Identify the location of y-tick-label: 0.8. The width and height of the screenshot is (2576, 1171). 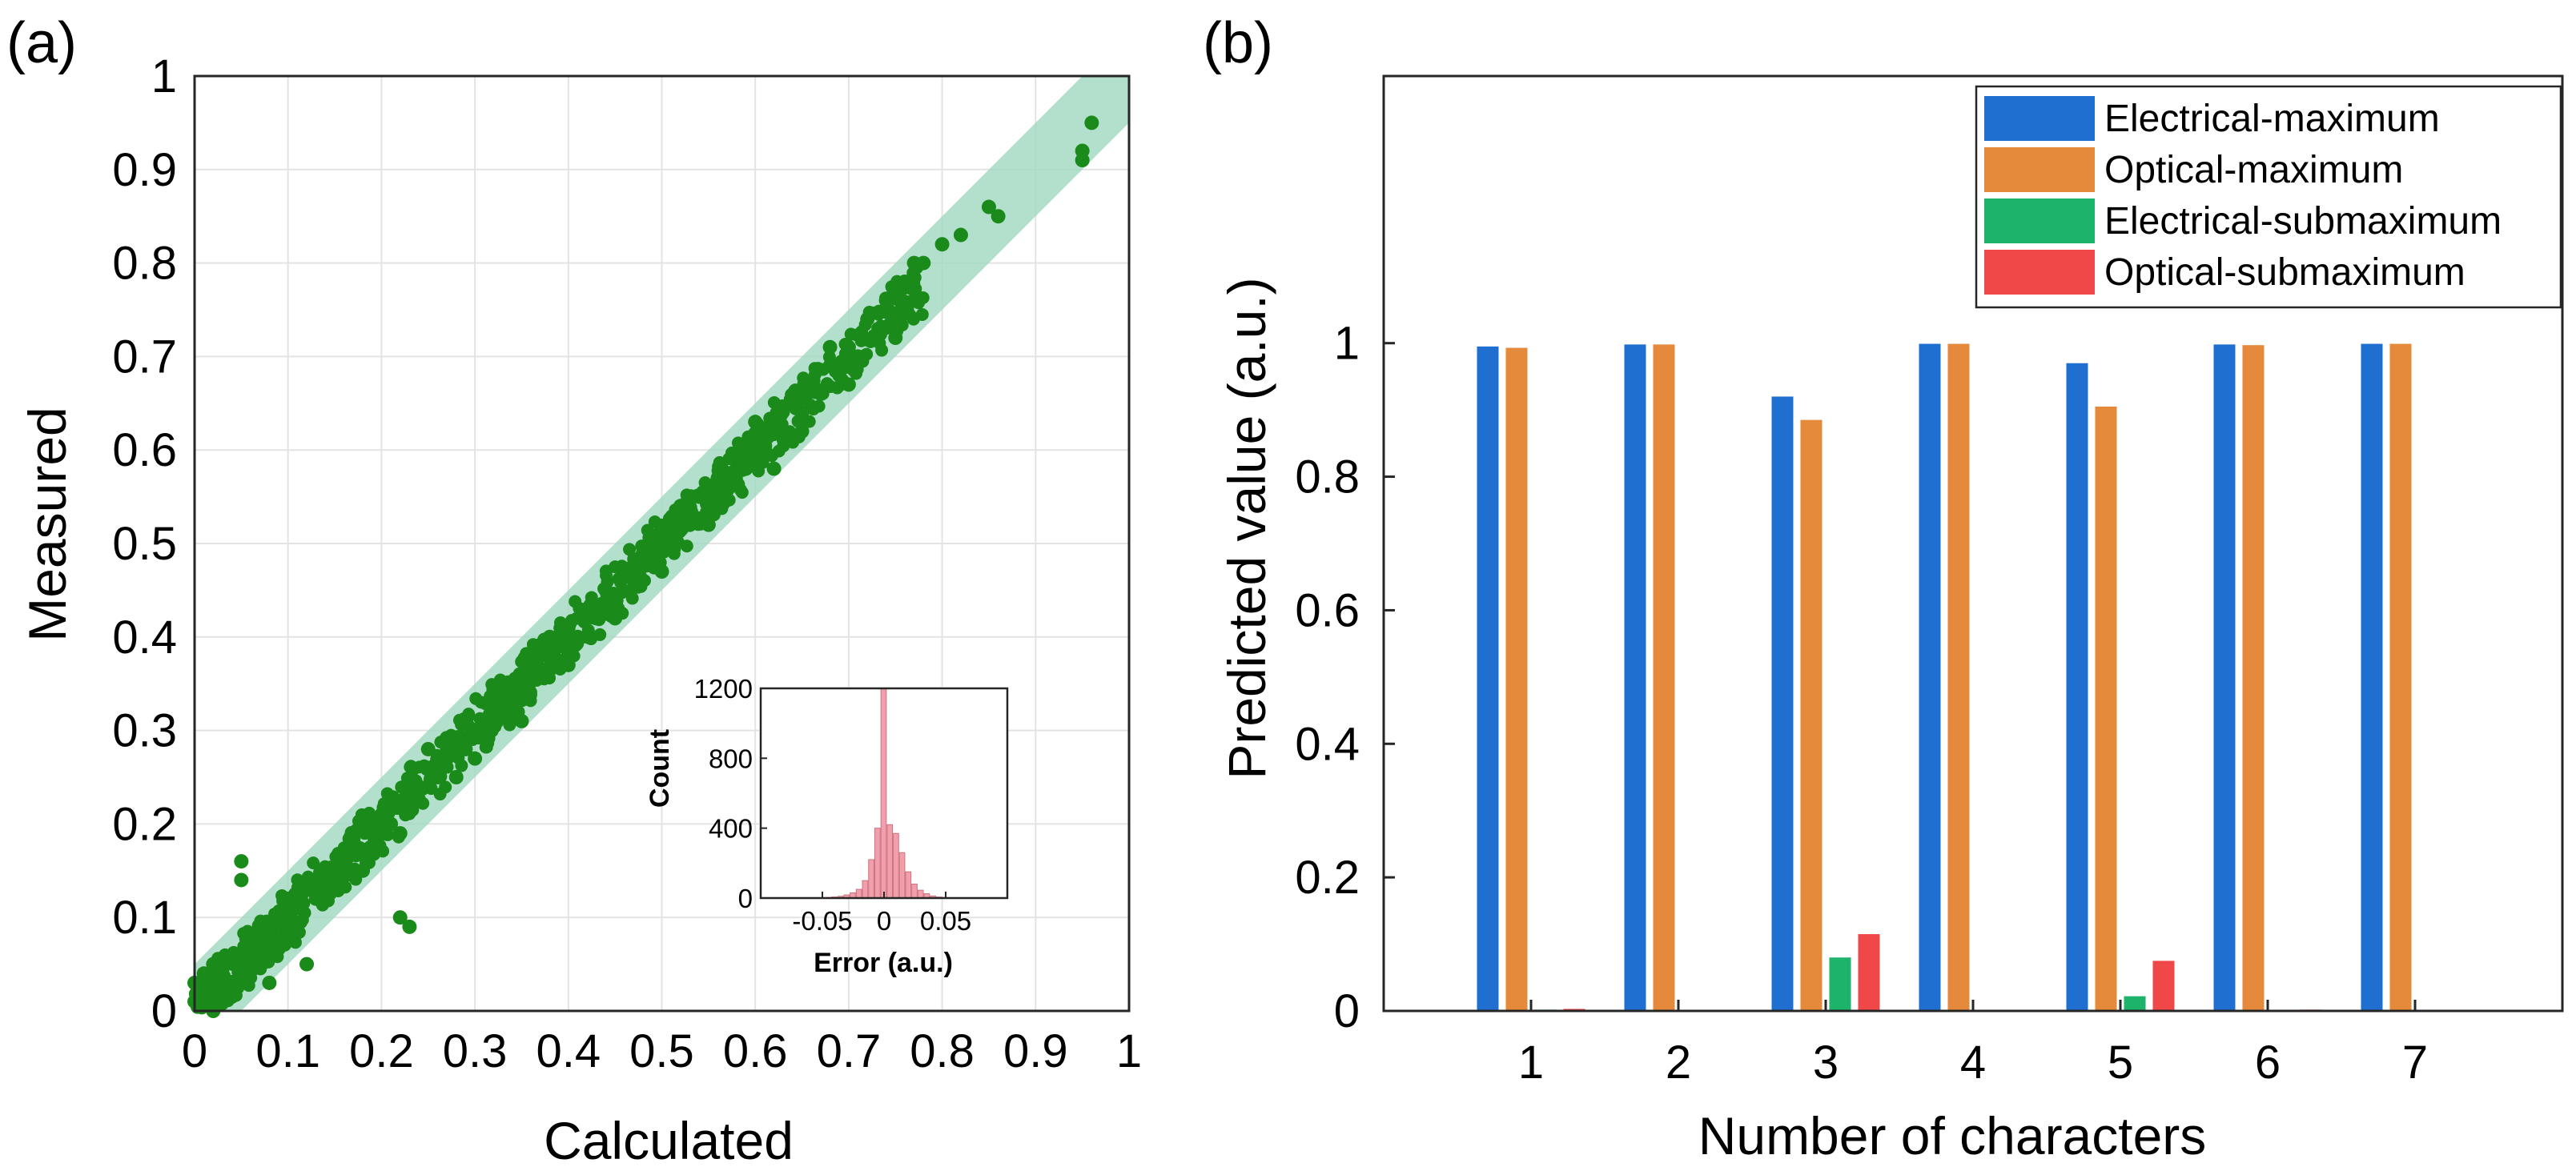
(1327, 477).